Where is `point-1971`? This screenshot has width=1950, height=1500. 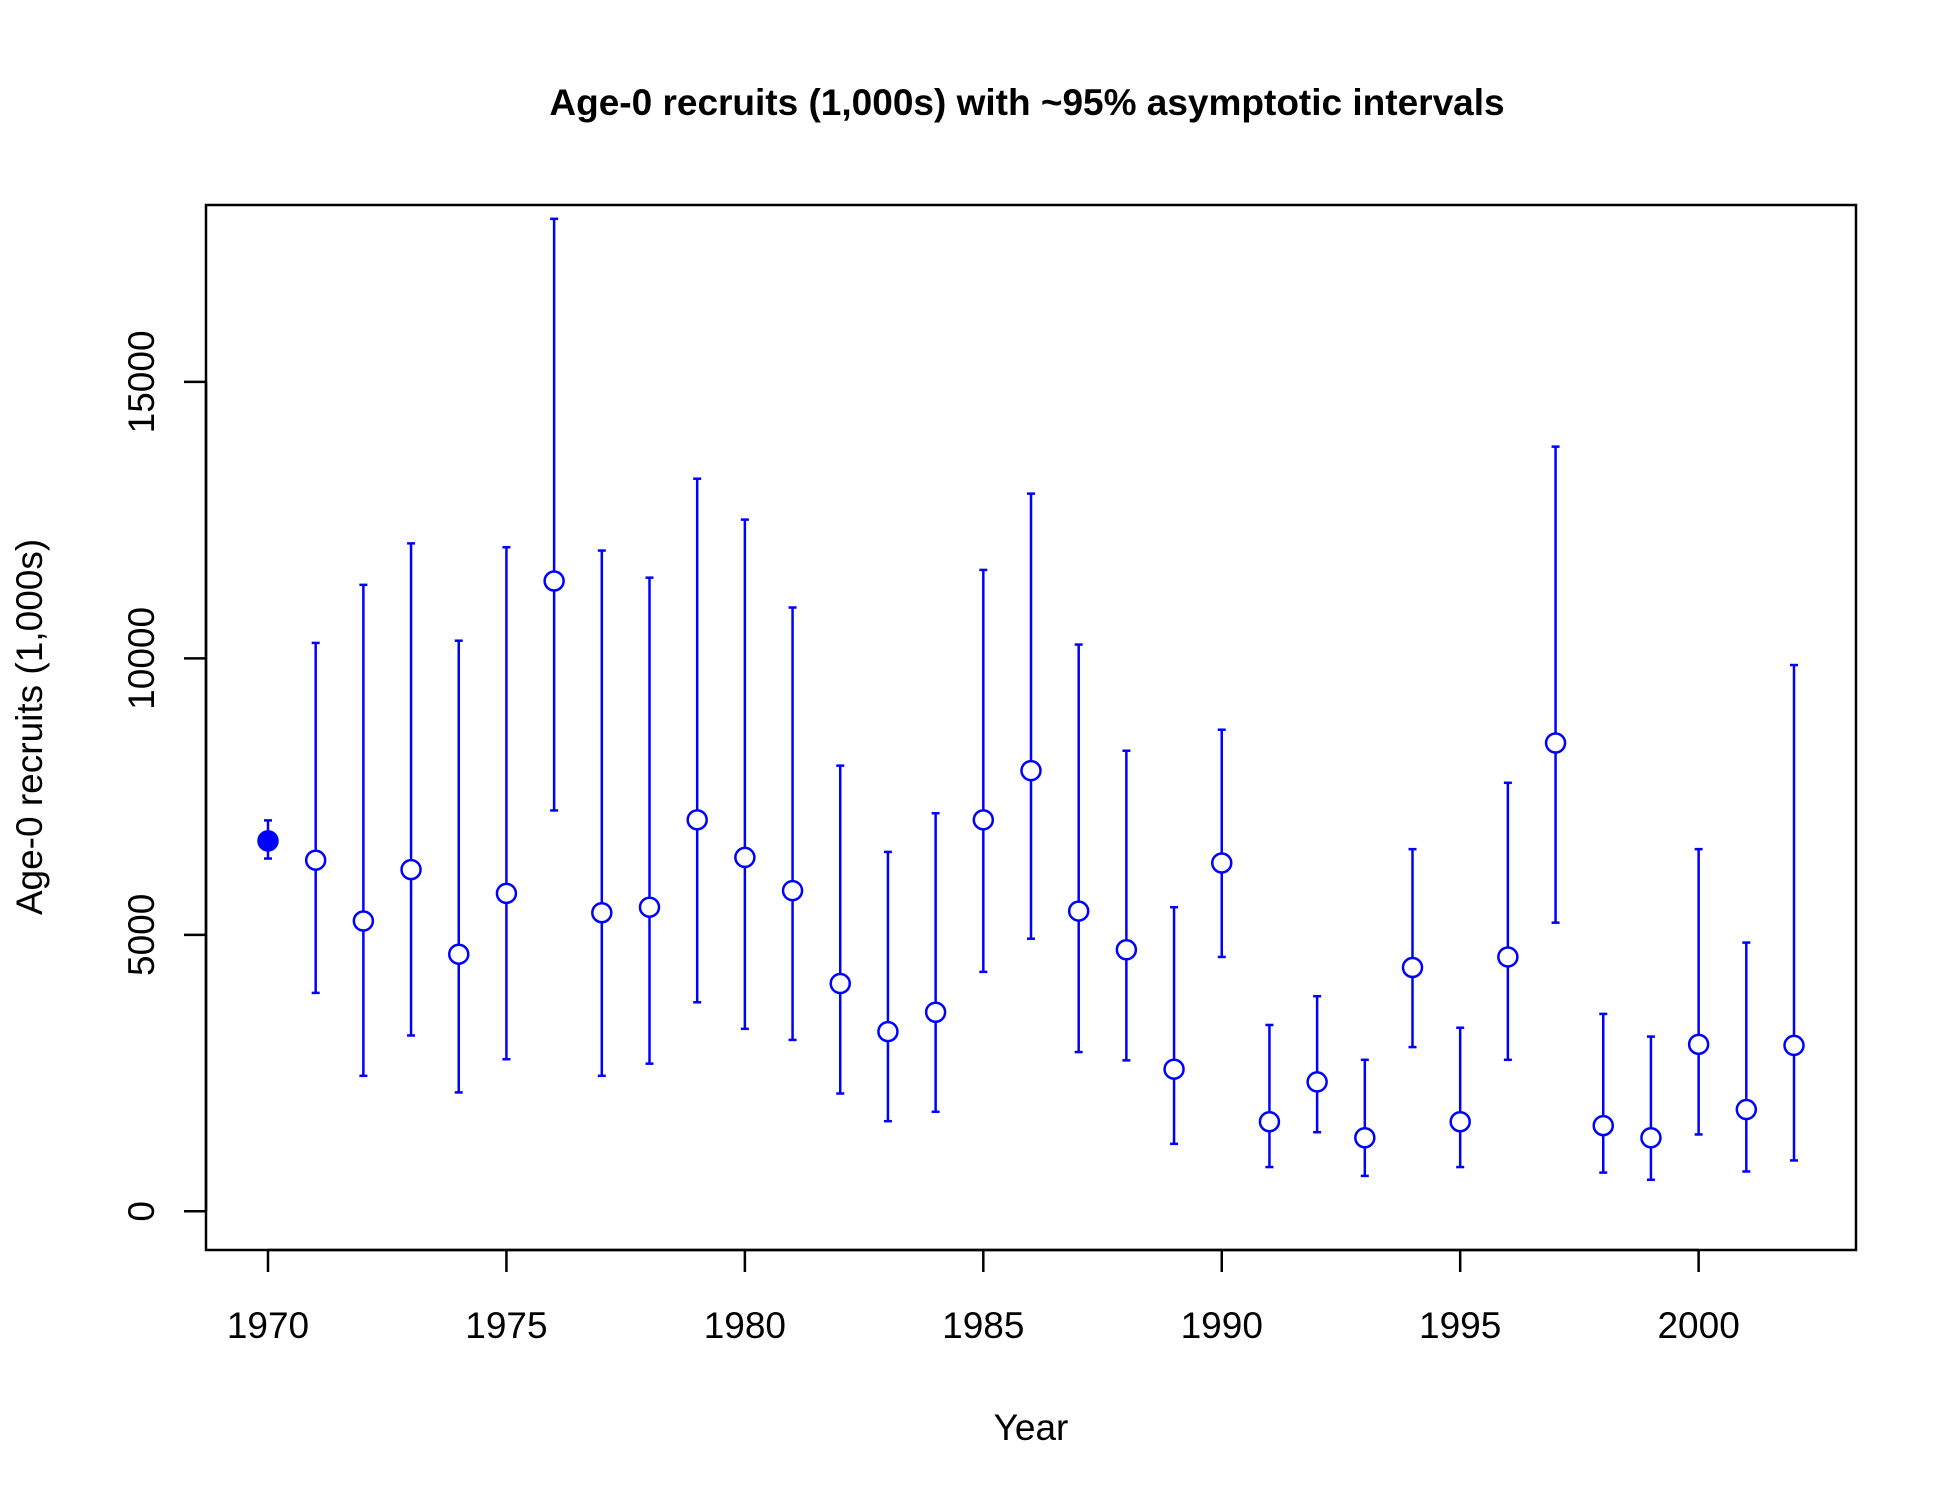
point-1971 is located at coordinates (315, 860).